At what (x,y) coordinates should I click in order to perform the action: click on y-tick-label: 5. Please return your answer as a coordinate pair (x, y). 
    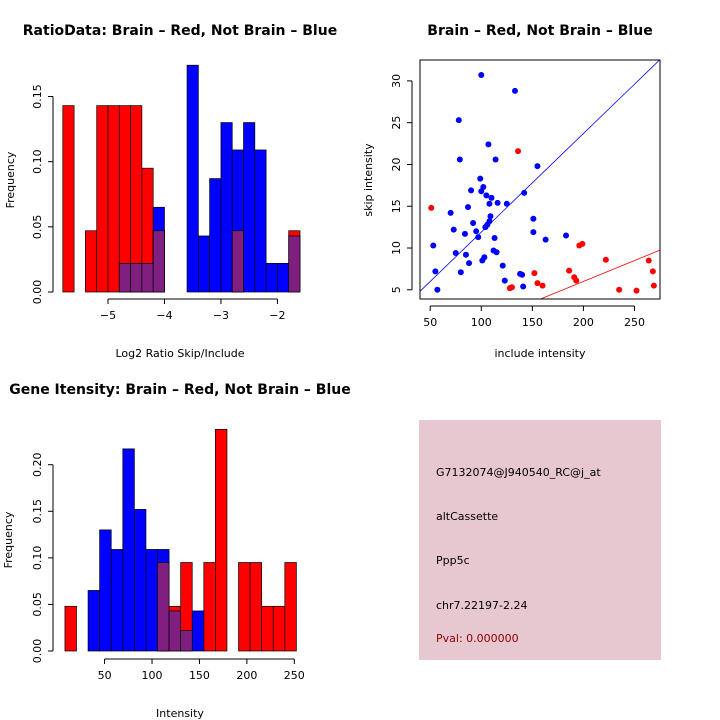
    Looking at the image, I should click on (396, 289).